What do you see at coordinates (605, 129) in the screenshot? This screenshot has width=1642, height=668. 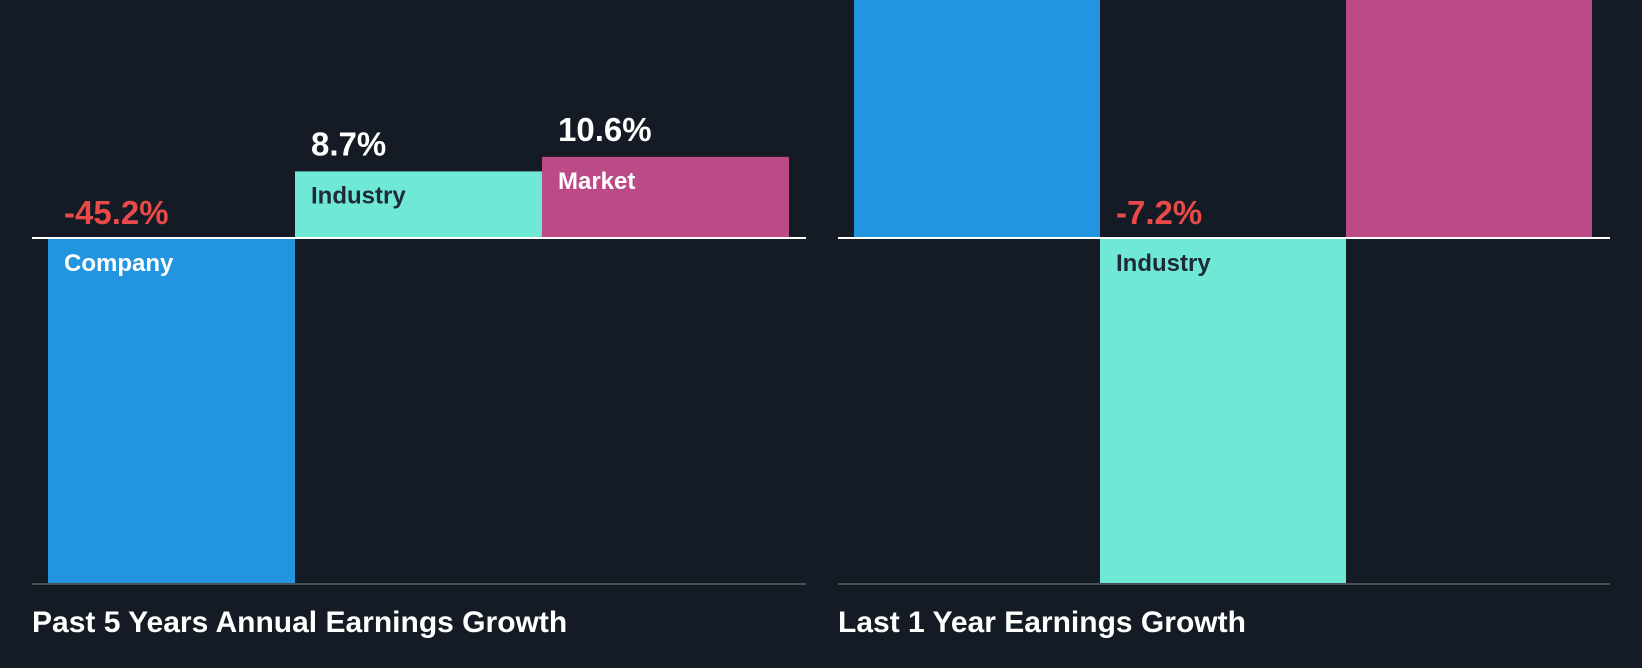 I see `market-value-label: 10.6%` at bounding box center [605, 129].